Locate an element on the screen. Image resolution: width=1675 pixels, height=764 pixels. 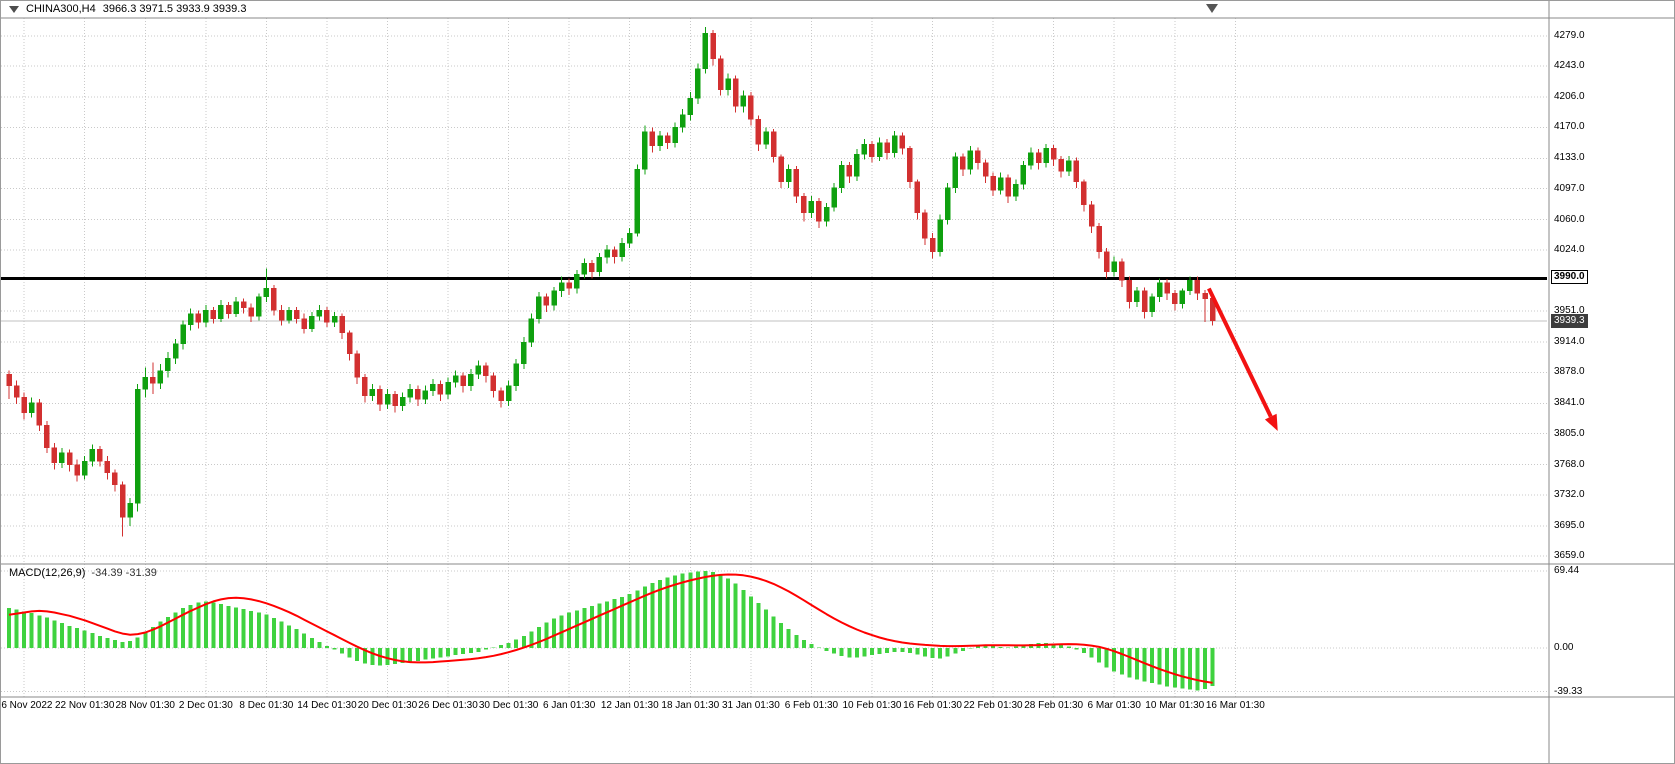
macd-indicator-values: -34.39 -31.39 is located at coordinates (124, 573).